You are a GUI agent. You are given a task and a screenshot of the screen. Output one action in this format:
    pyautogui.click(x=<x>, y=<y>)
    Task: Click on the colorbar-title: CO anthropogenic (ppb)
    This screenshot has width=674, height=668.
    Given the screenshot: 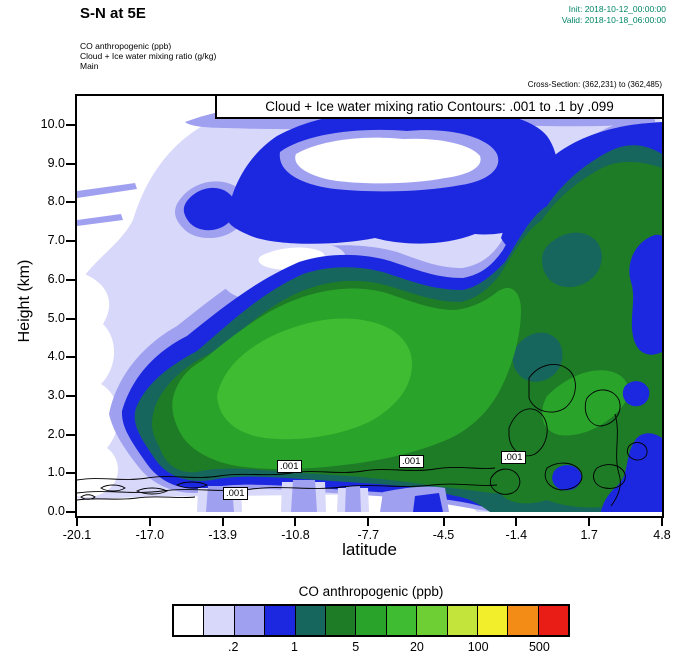 What is the action you would take?
    pyautogui.click(x=371, y=591)
    